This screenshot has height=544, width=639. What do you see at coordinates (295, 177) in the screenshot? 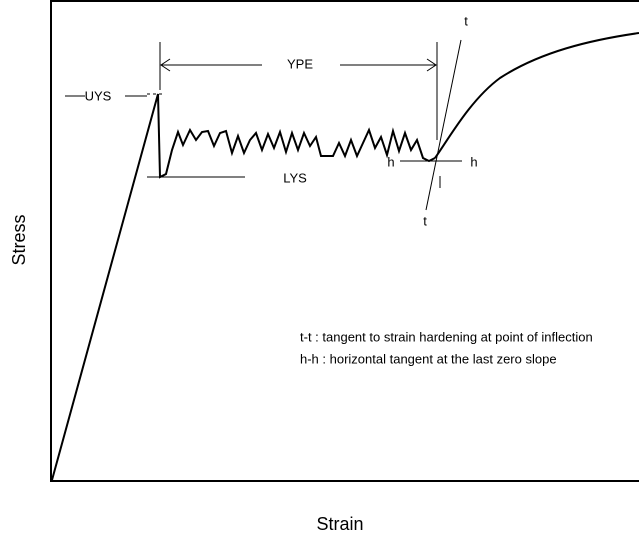
I see `lys-label: LYS` at bounding box center [295, 177].